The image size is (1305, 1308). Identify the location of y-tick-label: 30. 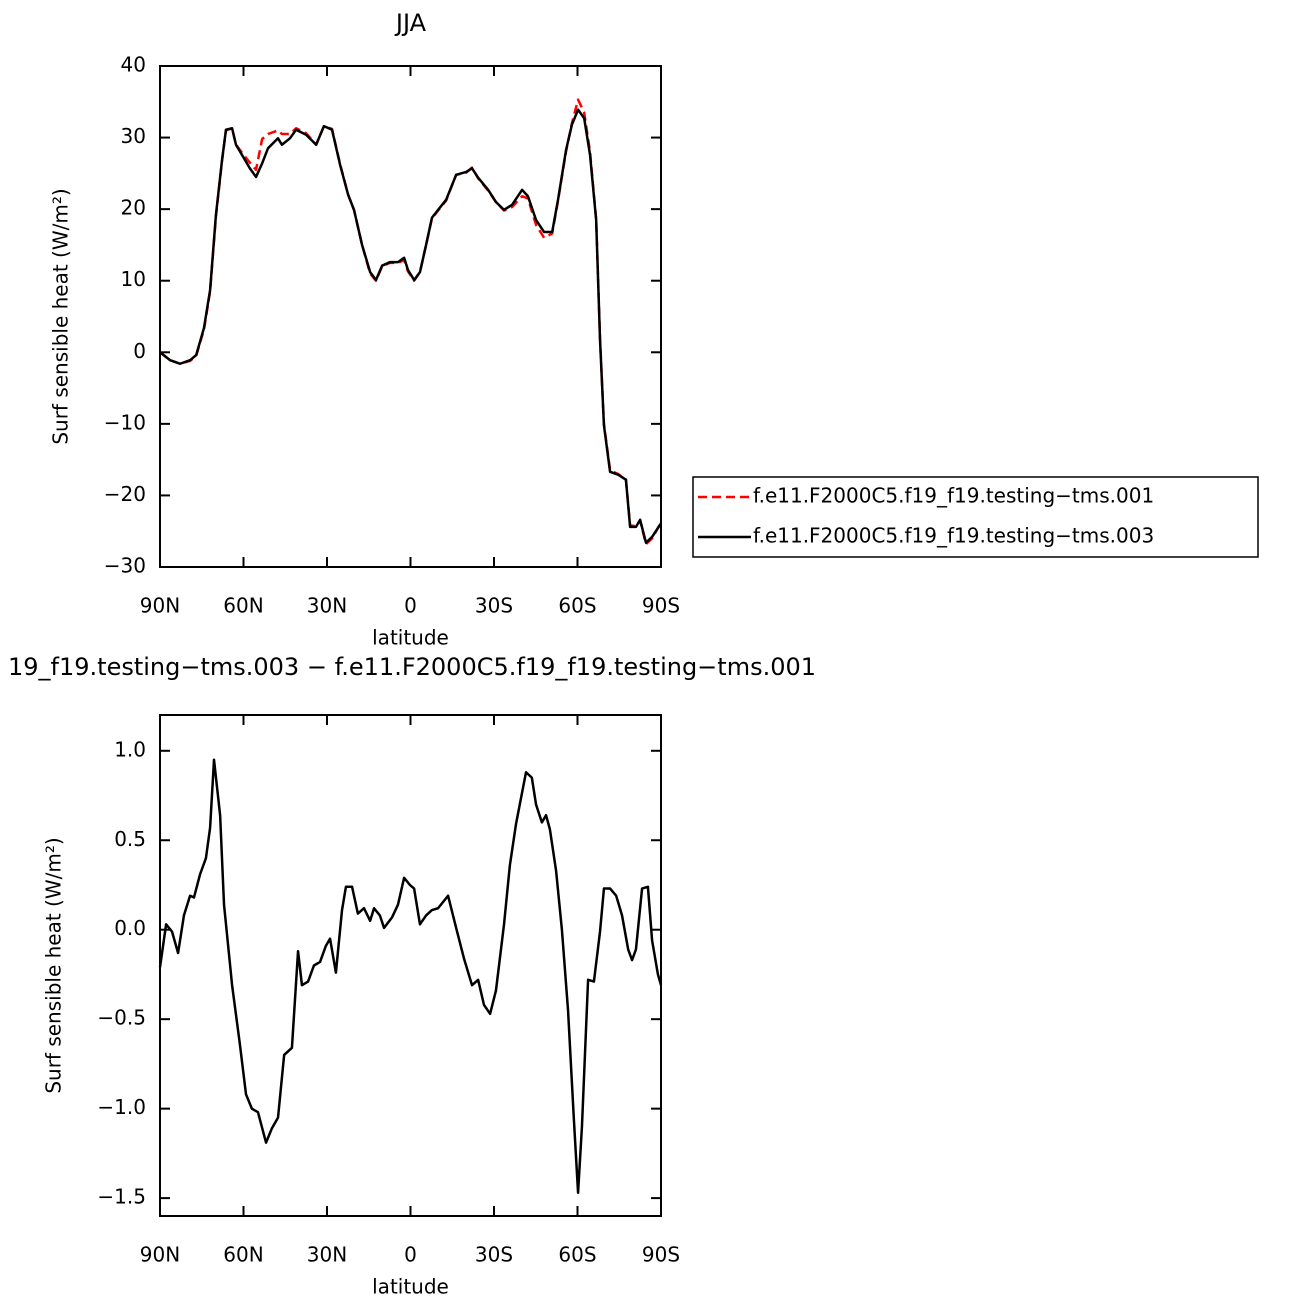
(133, 136).